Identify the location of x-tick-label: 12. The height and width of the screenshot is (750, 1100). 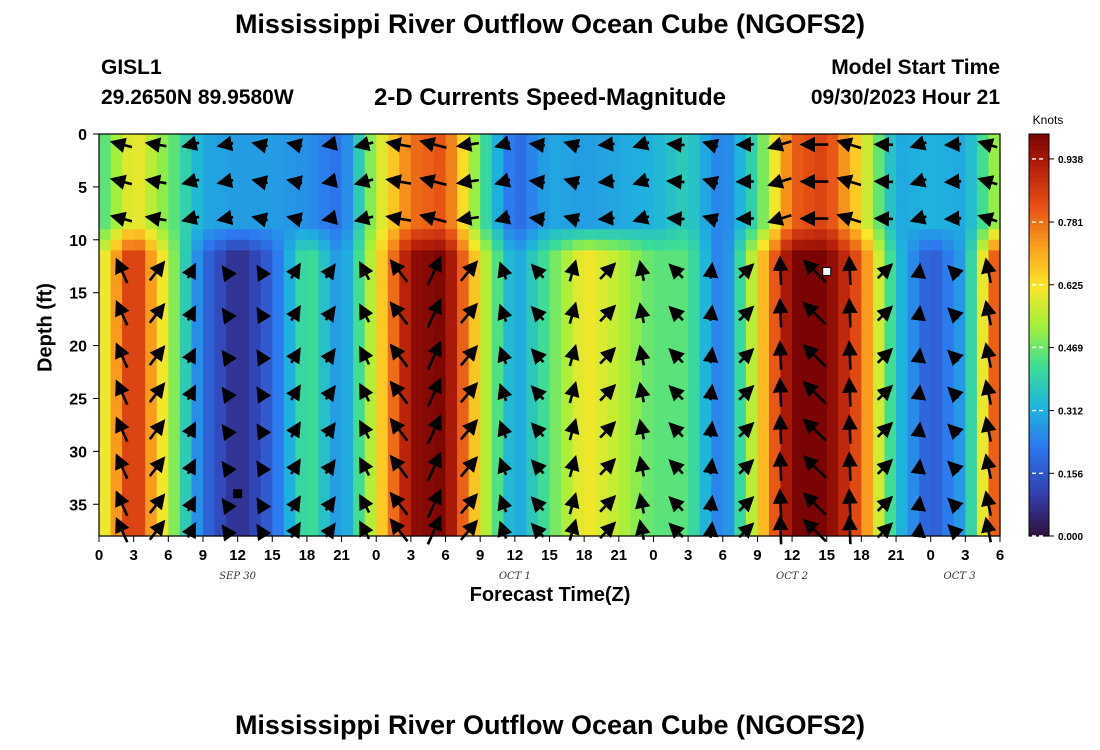
(792, 555).